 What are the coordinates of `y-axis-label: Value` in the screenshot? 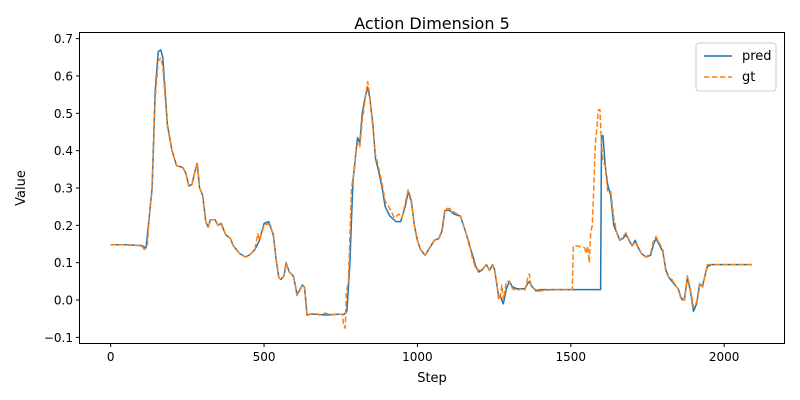 It's located at (21, 188).